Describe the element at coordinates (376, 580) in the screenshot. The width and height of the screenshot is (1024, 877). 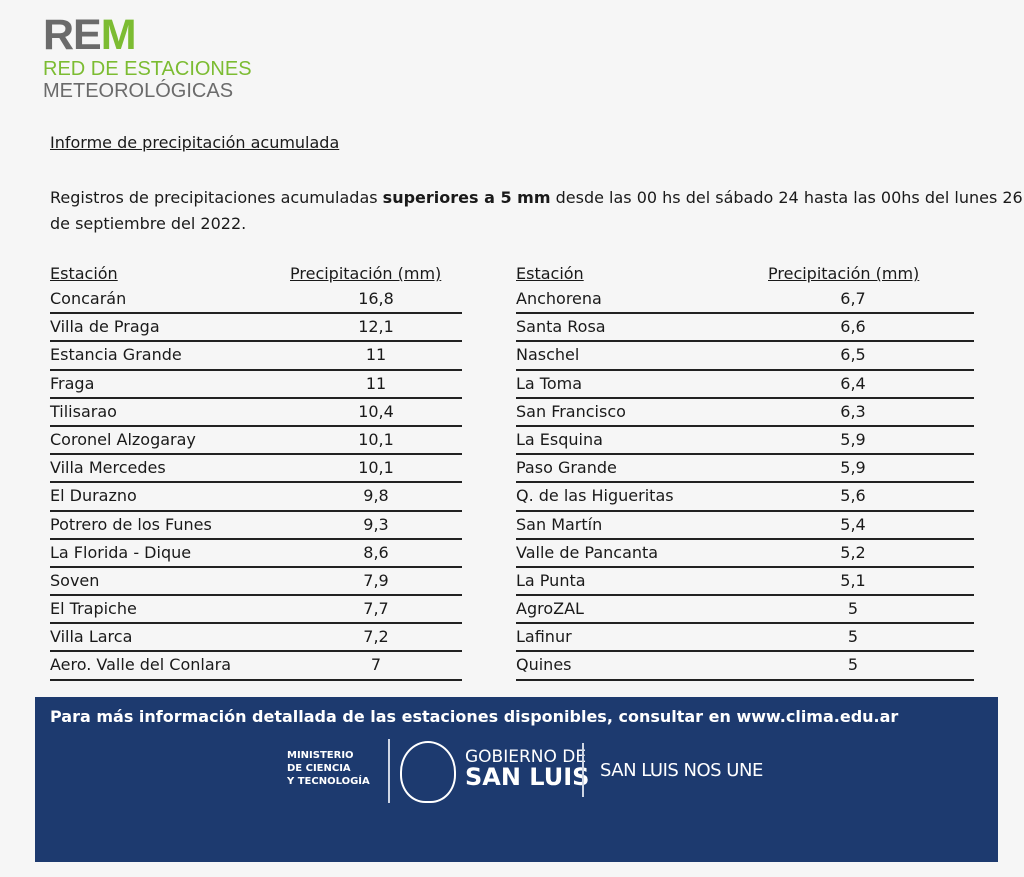
I see `precip-value: 7,9` at that location.